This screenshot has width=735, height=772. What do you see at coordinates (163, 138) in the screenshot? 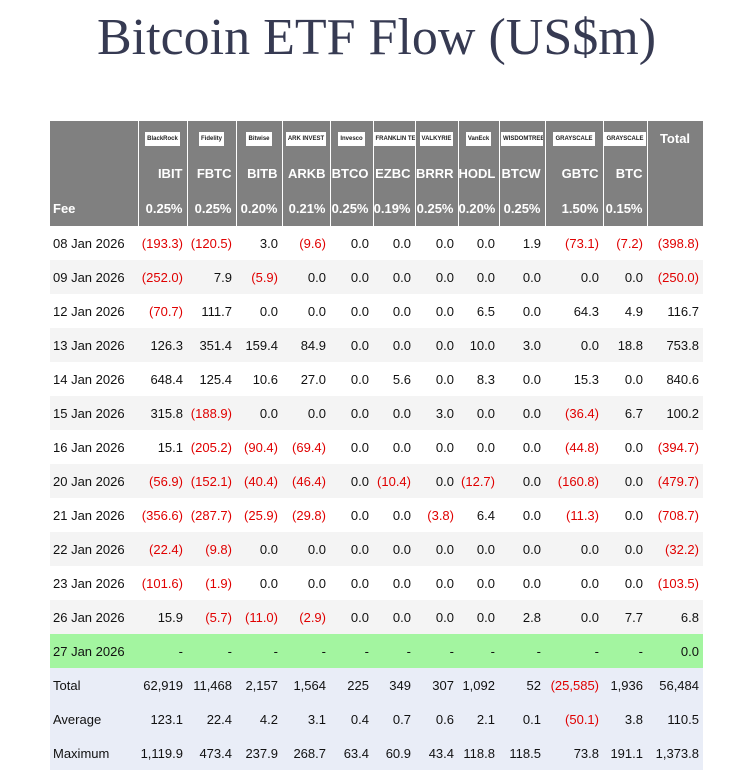
I see `logo-cell: BlackRock` at bounding box center [163, 138].